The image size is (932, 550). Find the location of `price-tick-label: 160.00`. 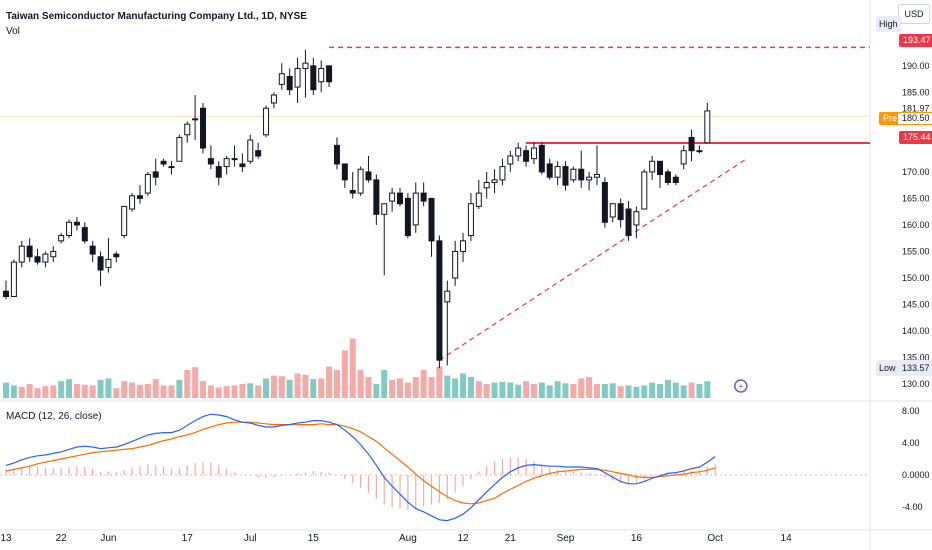

price-tick-label: 160.00 is located at coordinates (916, 225).